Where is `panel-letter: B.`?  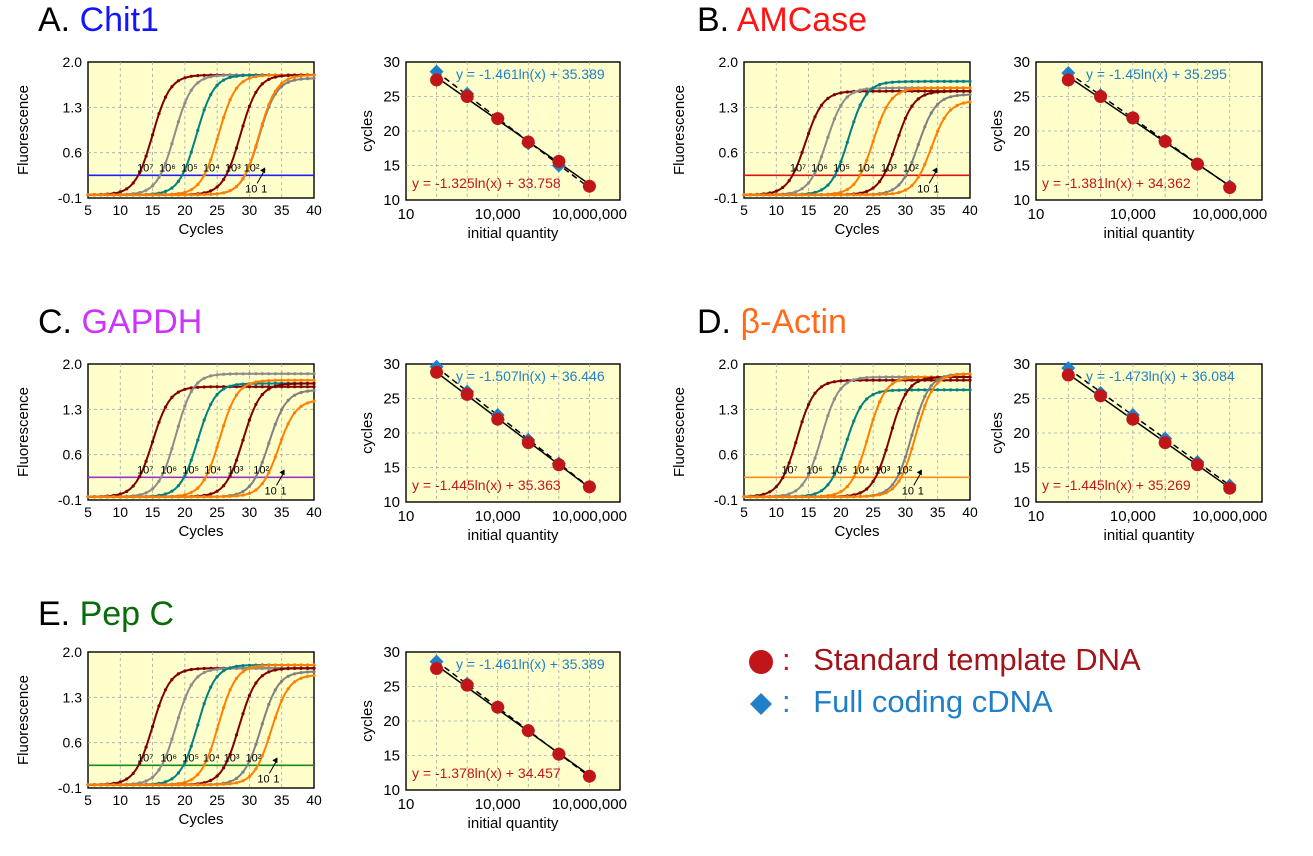
panel-letter: B. is located at coordinates (713, 20).